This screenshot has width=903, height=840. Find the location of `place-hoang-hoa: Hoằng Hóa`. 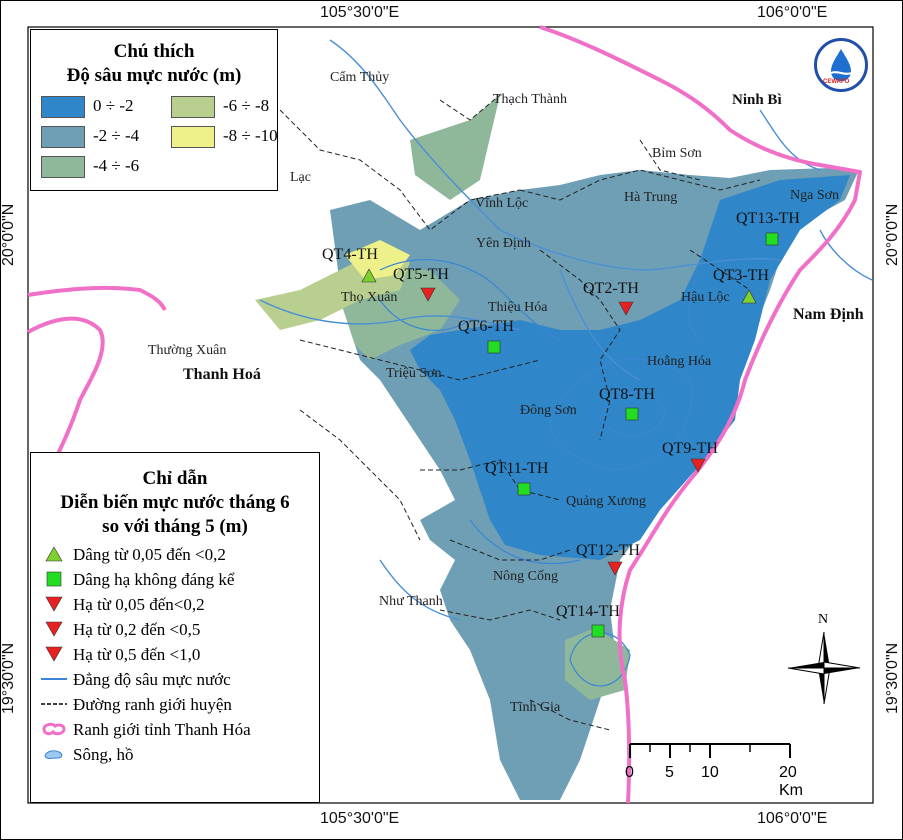

place-hoang-hoa: Hoằng Hóa is located at coordinates (679, 361).